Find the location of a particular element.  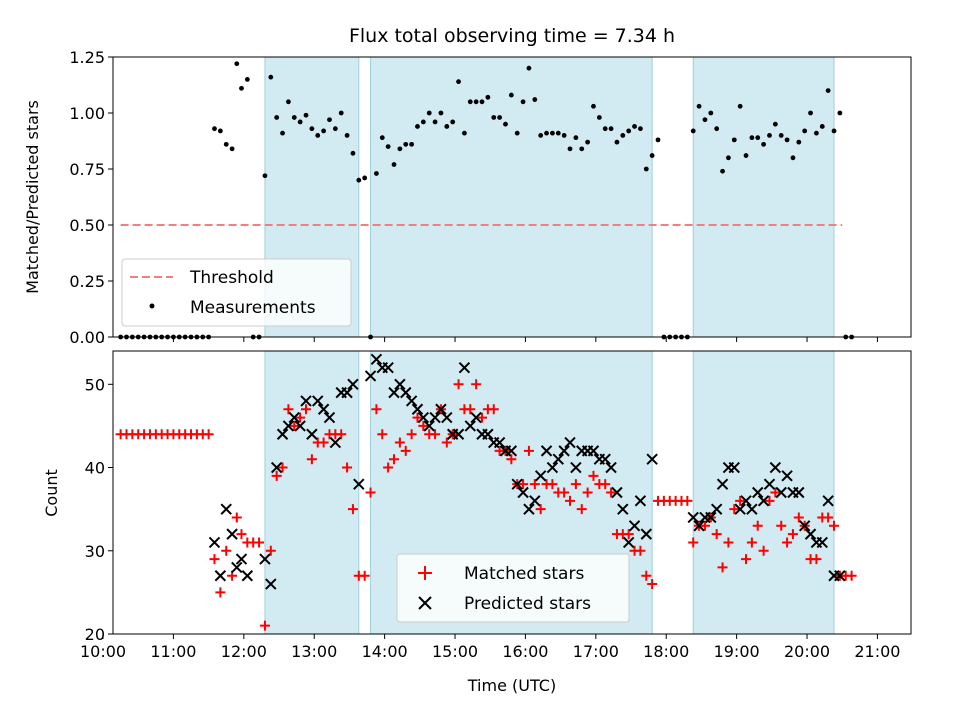

x-tick-label: 11:00 is located at coordinates (173, 651).